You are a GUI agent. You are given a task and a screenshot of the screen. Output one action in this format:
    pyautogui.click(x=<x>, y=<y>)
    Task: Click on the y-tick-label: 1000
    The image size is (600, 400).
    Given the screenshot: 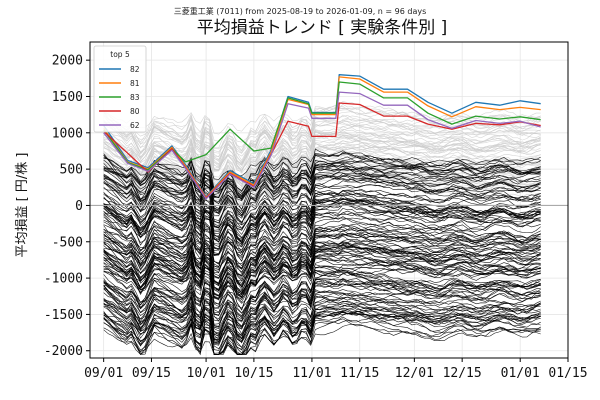 What is the action you would take?
    pyautogui.click(x=67, y=133)
    